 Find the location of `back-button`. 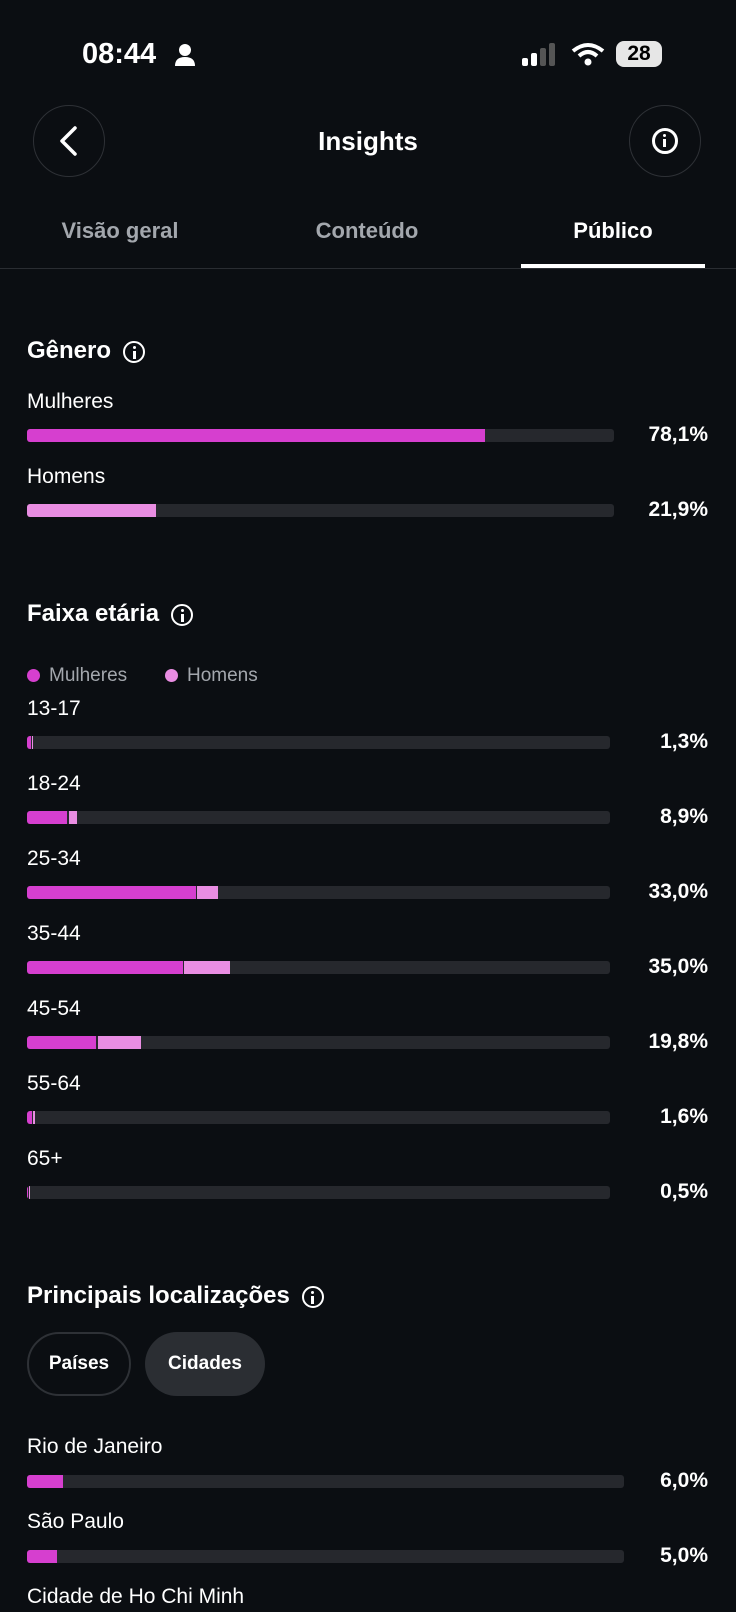

back-button is located at coordinates (69, 141).